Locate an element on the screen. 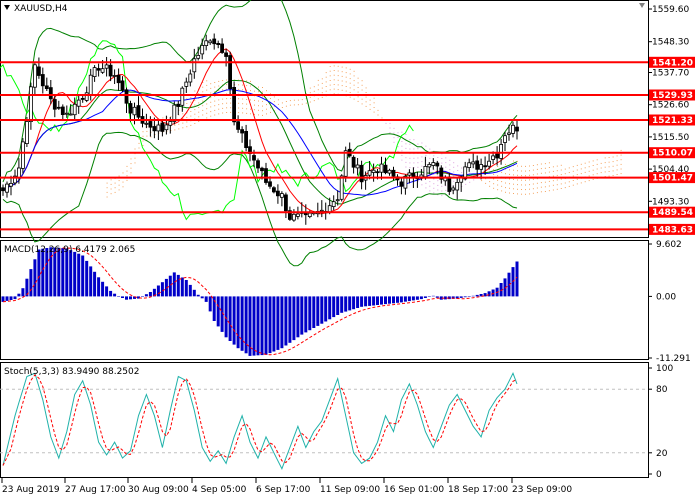  level-label-2: 1521.33 is located at coordinates (672, 121).